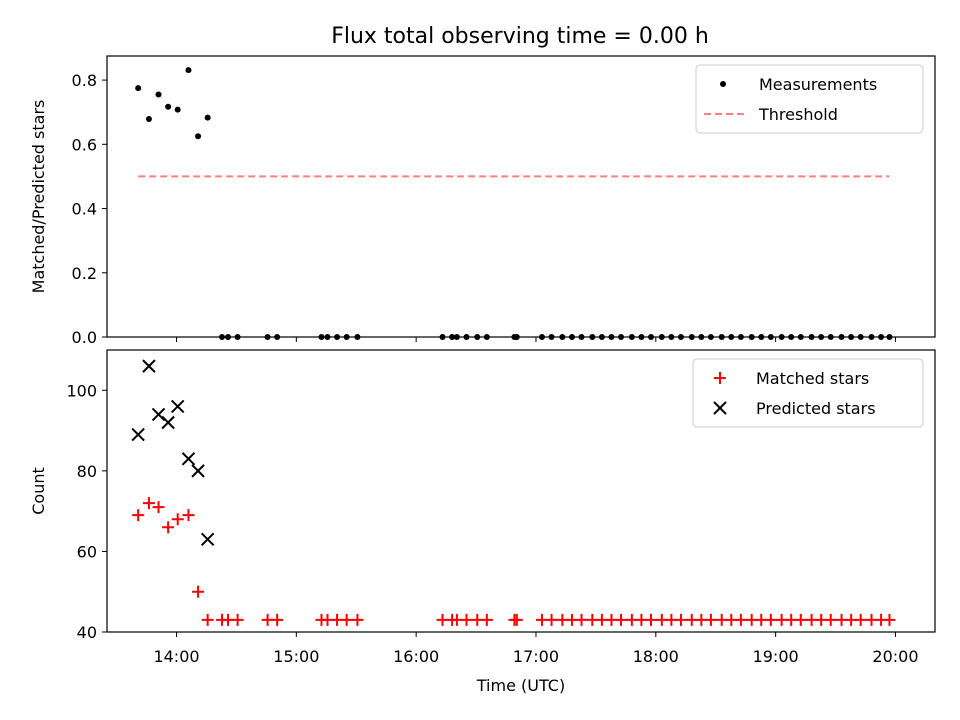 The height and width of the screenshot is (720, 960). What do you see at coordinates (520, 36) in the screenshot?
I see `figure-title: Flux total observing time = 0.00 h` at bounding box center [520, 36].